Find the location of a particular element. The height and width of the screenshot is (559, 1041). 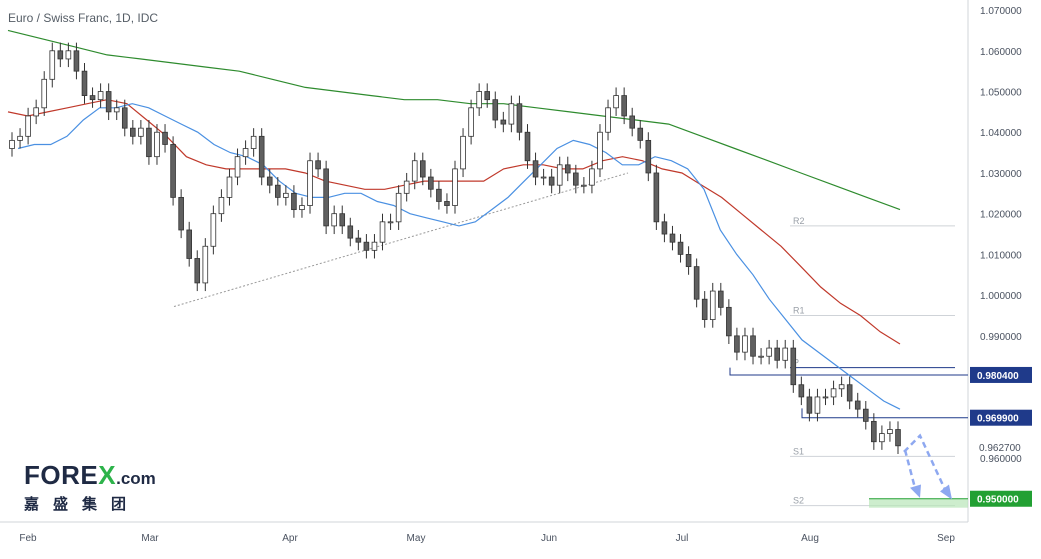

projection-arrowhead-upper is located at coordinates (946, 492).